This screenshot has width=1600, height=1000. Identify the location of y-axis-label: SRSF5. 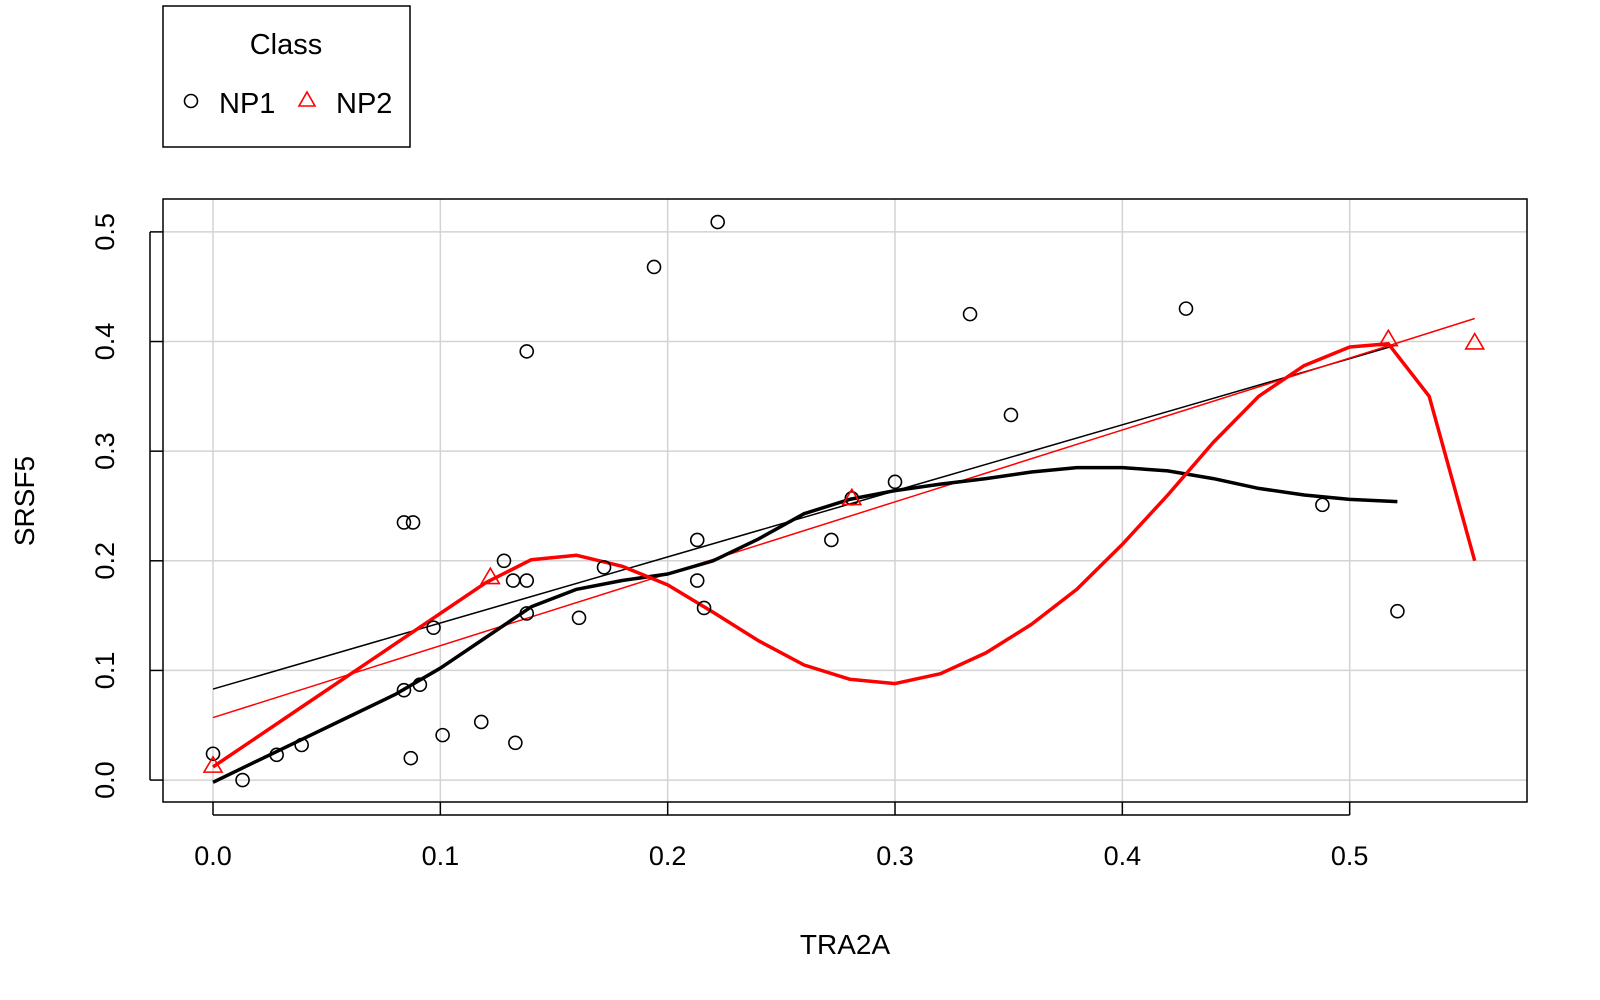
(24, 501).